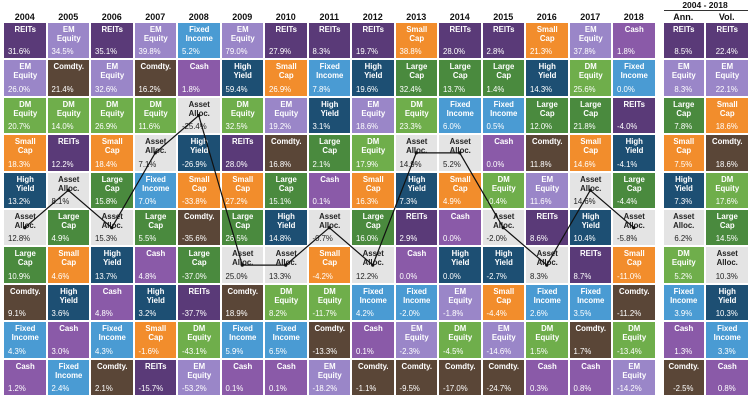 This screenshot has width=749, height=402. What do you see at coordinates (726, 164) in the screenshot?
I see `cell-value: 18.6%` at bounding box center [726, 164].